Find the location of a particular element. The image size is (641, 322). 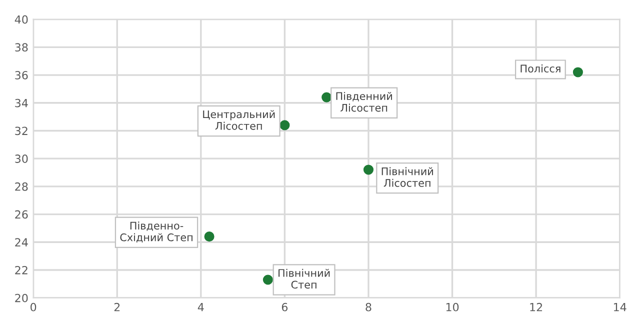

annotation: Північний Лісостеп is located at coordinates (407, 177).